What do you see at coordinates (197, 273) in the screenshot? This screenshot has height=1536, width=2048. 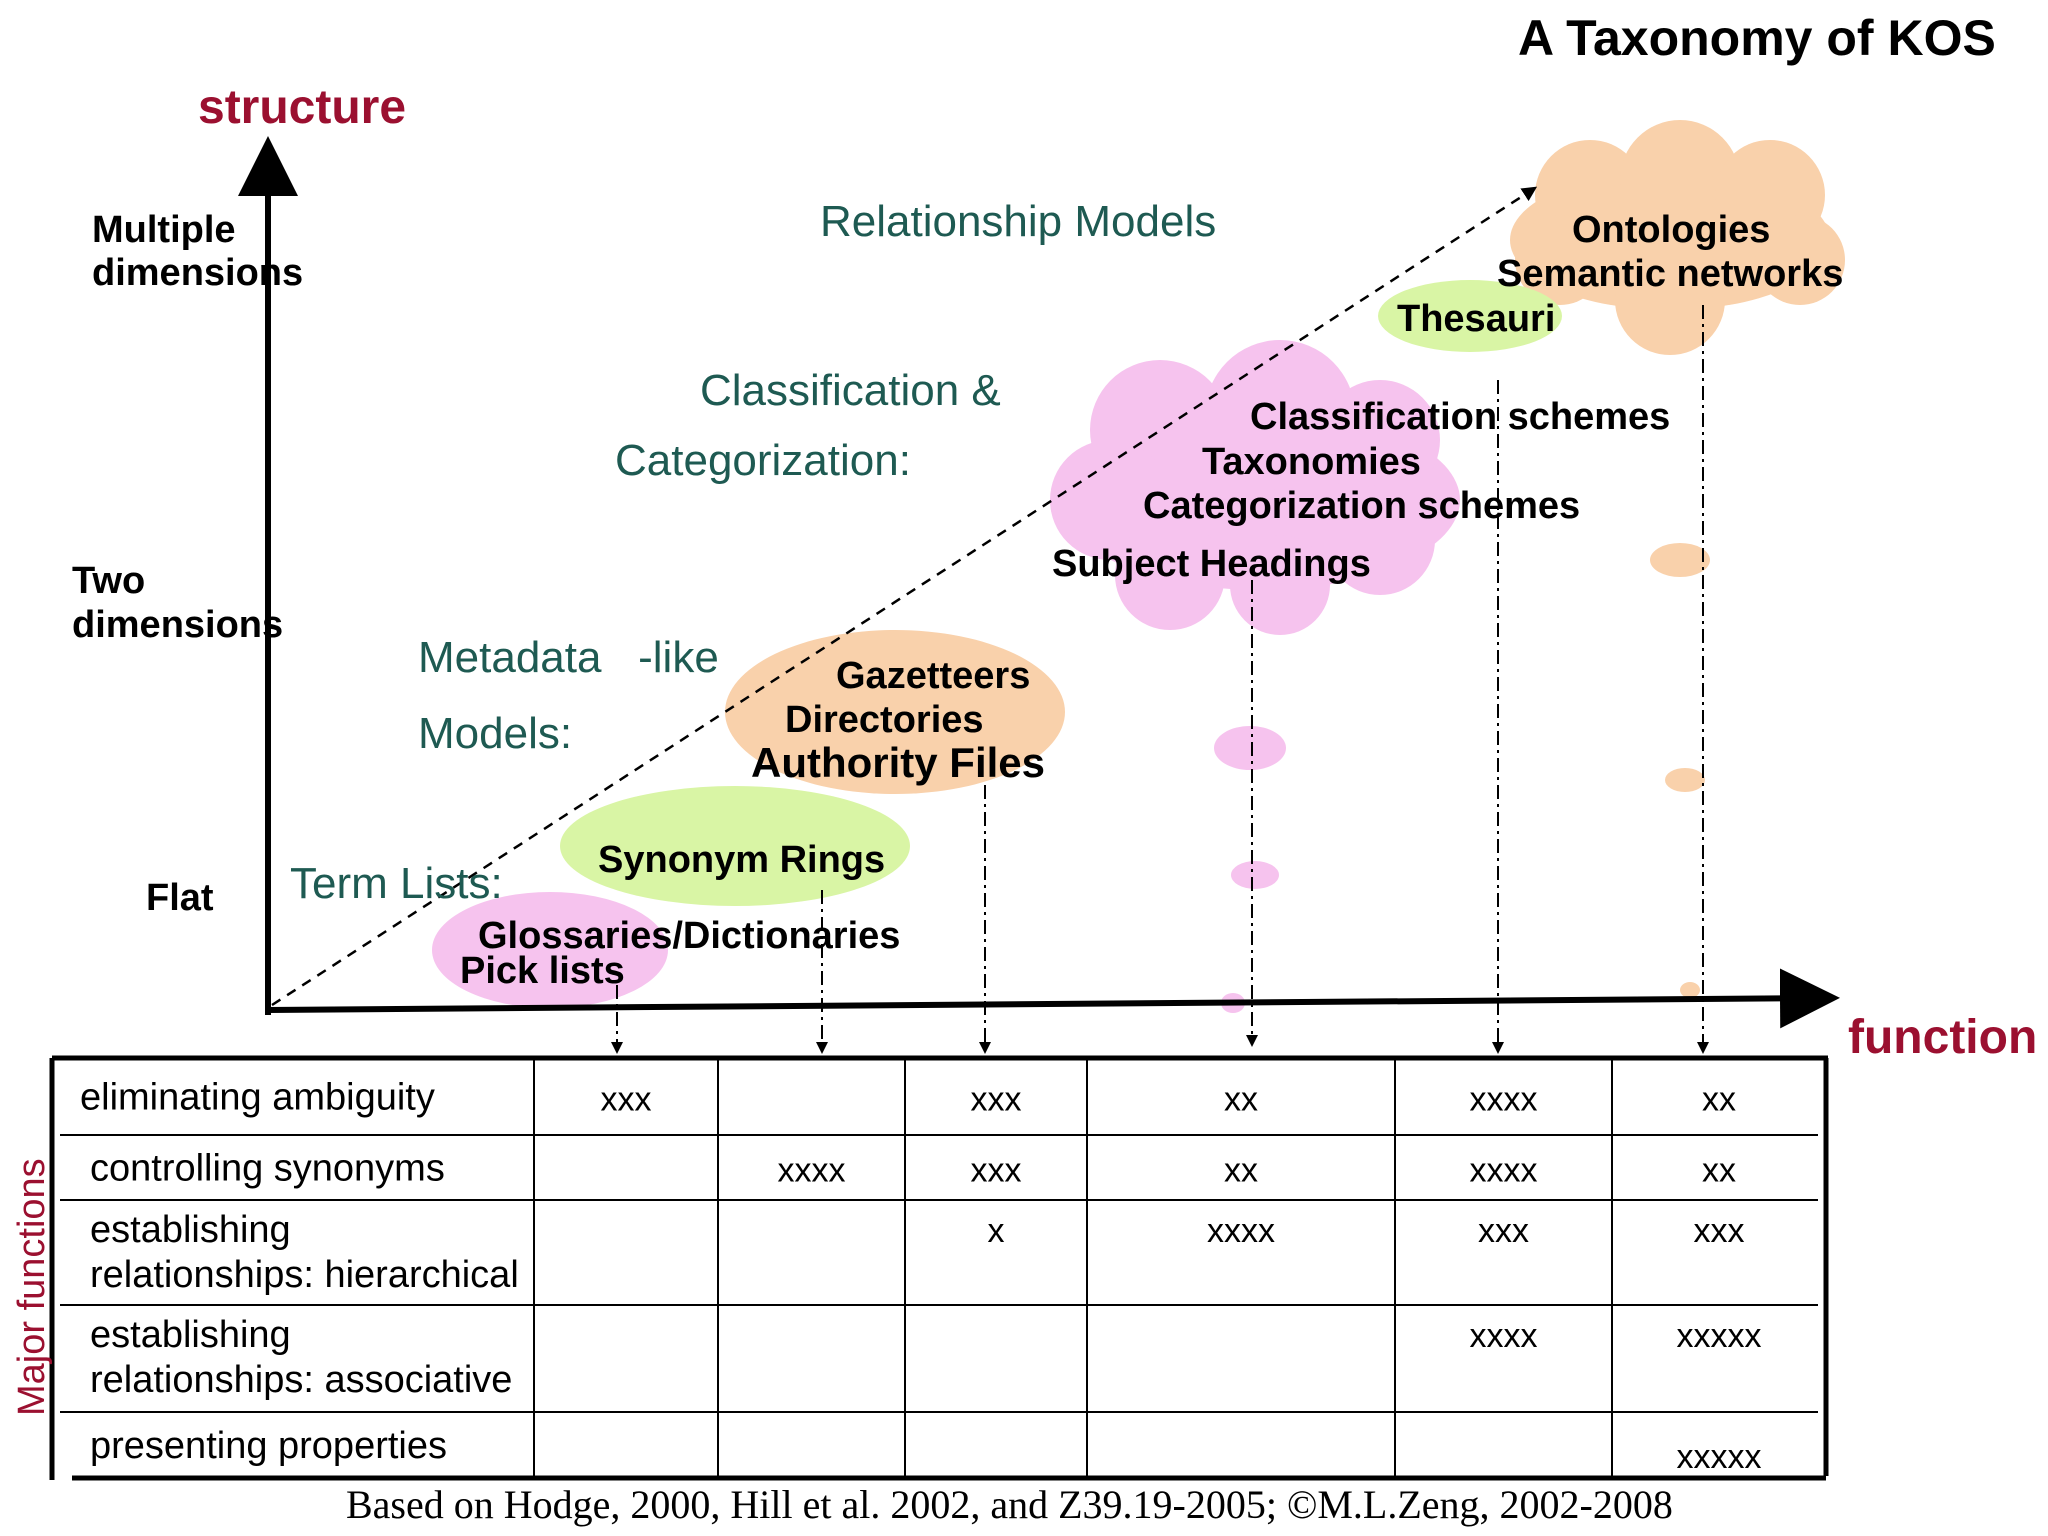 I see `level-multiple-line2: dimensions` at bounding box center [197, 273].